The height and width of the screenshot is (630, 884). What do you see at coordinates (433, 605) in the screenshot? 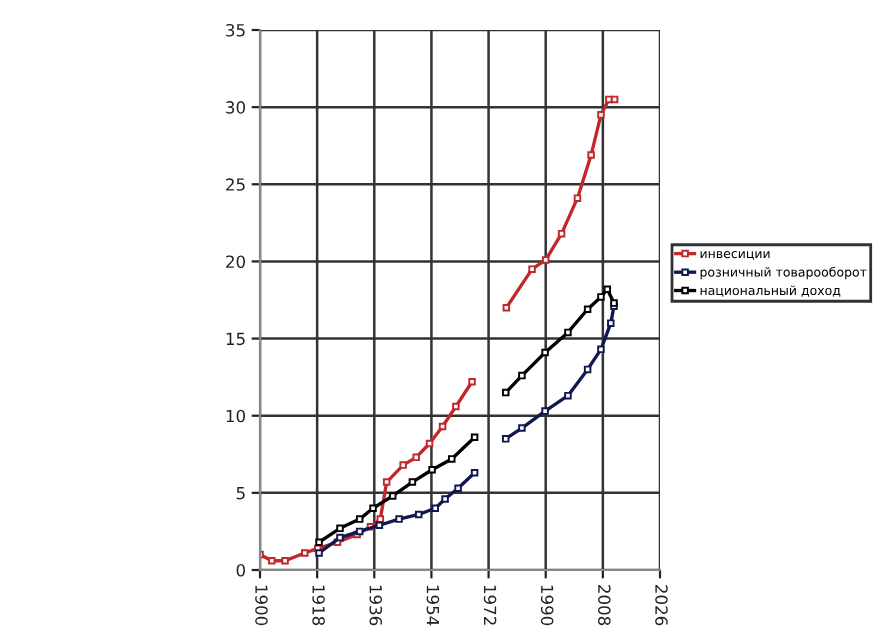
I see `x-tick-label: 1954` at bounding box center [433, 605].